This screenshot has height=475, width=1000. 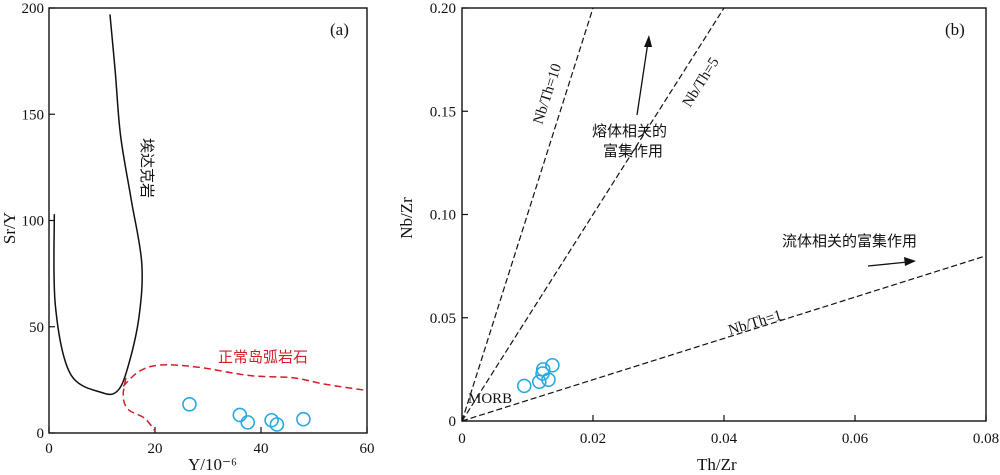 I want to click on panel-b-x-axis-title: Th/Zr, so click(x=717, y=464).